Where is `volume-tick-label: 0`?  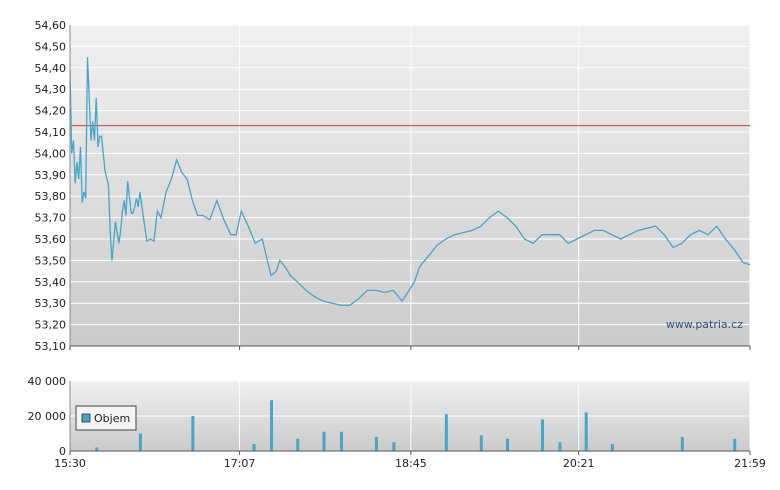
volume-tick-label: 0 is located at coordinates (62, 451).